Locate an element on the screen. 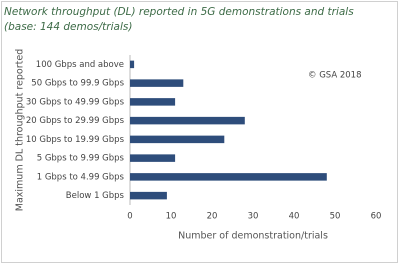 The height and width of the screenshot is (265, 400). y-tick-label: 30 Gbps to 49.99 Gbps is located at coordinates (75, 102).